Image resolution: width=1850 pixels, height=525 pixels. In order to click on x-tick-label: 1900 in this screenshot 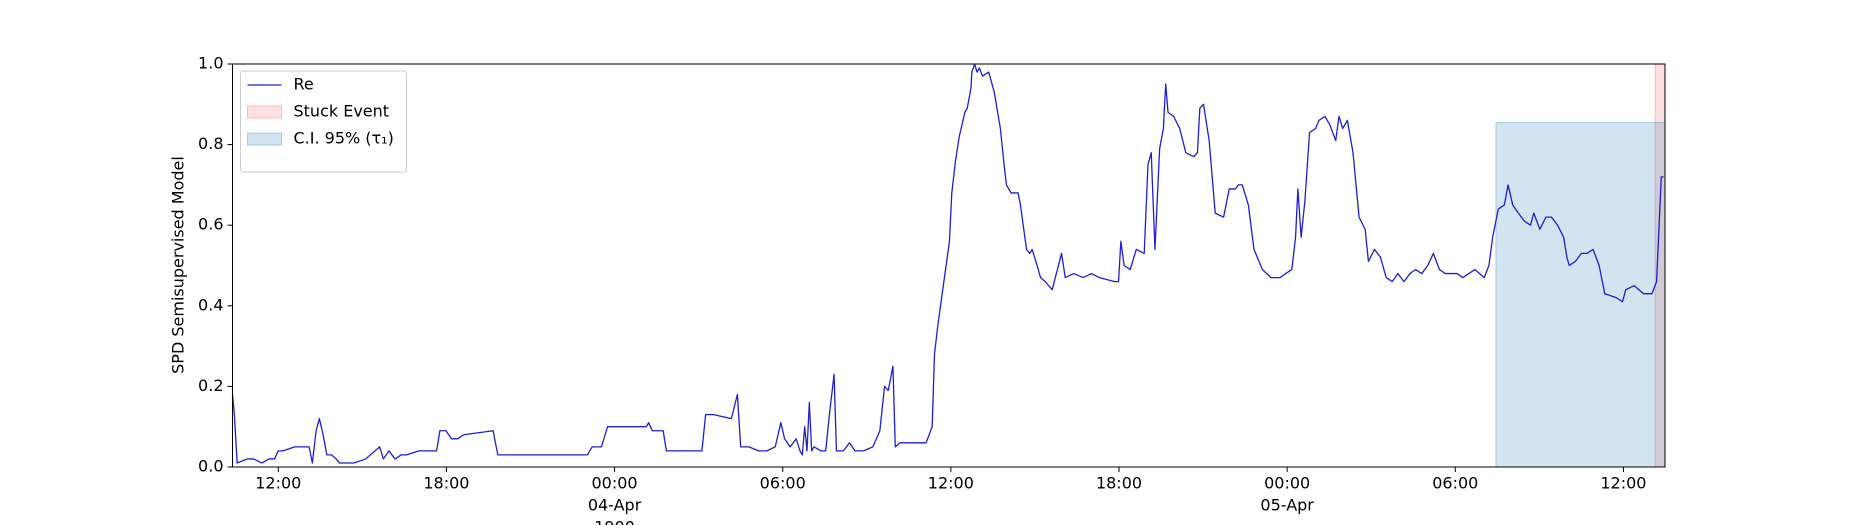, I will do `click(614, 521)`.